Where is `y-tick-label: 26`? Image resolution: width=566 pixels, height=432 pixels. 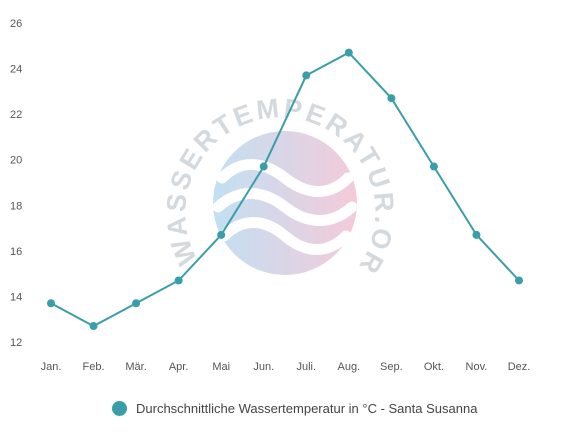
y-tick-label: 26 is located at coordinates (16, 24).